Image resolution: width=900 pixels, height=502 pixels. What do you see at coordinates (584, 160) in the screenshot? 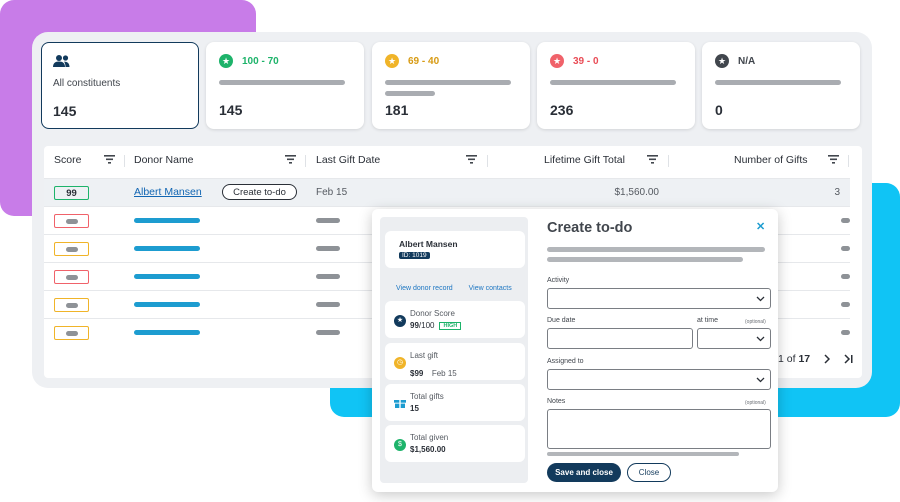
I see `column-header-lifetime-gift-total: Lifetime Gift Total` at bounding box center [584, 160].